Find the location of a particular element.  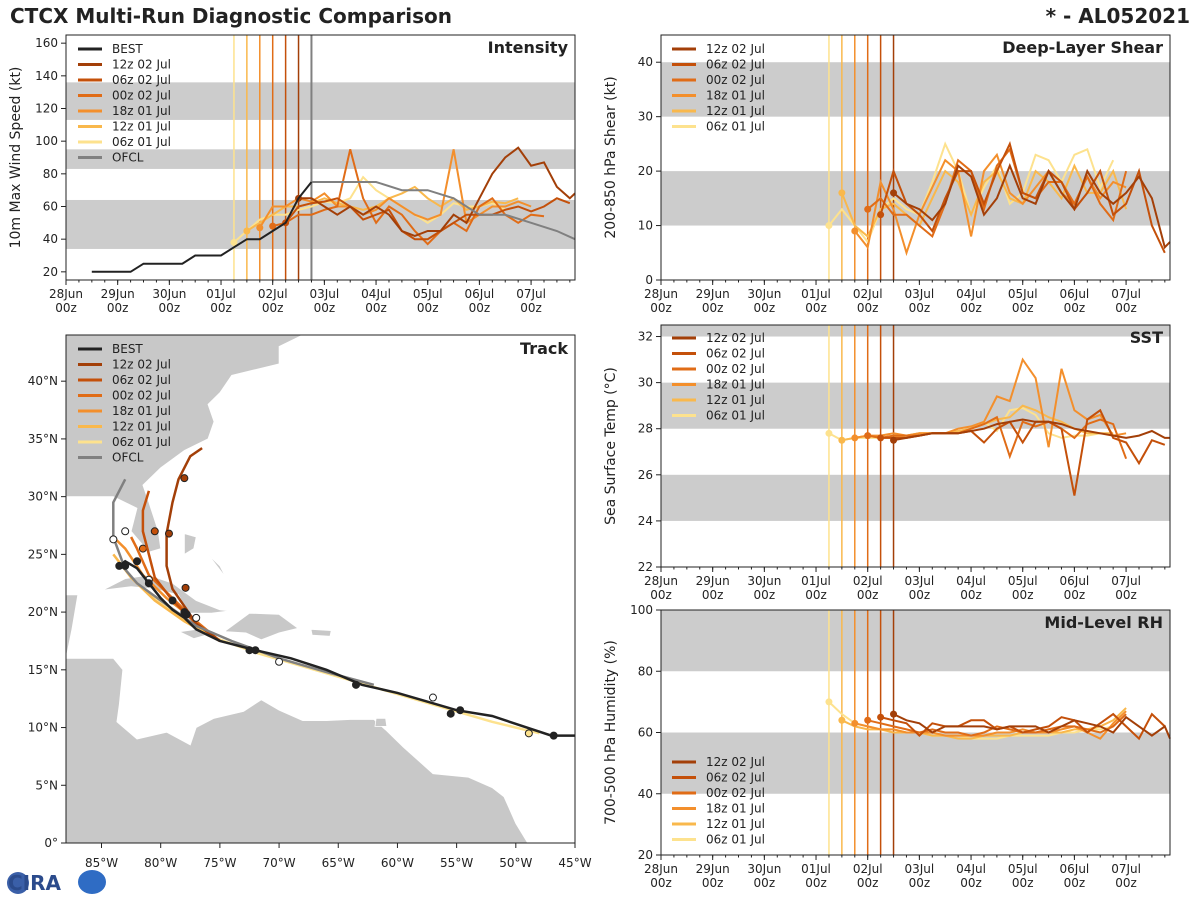

logo-text: CIRA is located at coordinates (35, 883).